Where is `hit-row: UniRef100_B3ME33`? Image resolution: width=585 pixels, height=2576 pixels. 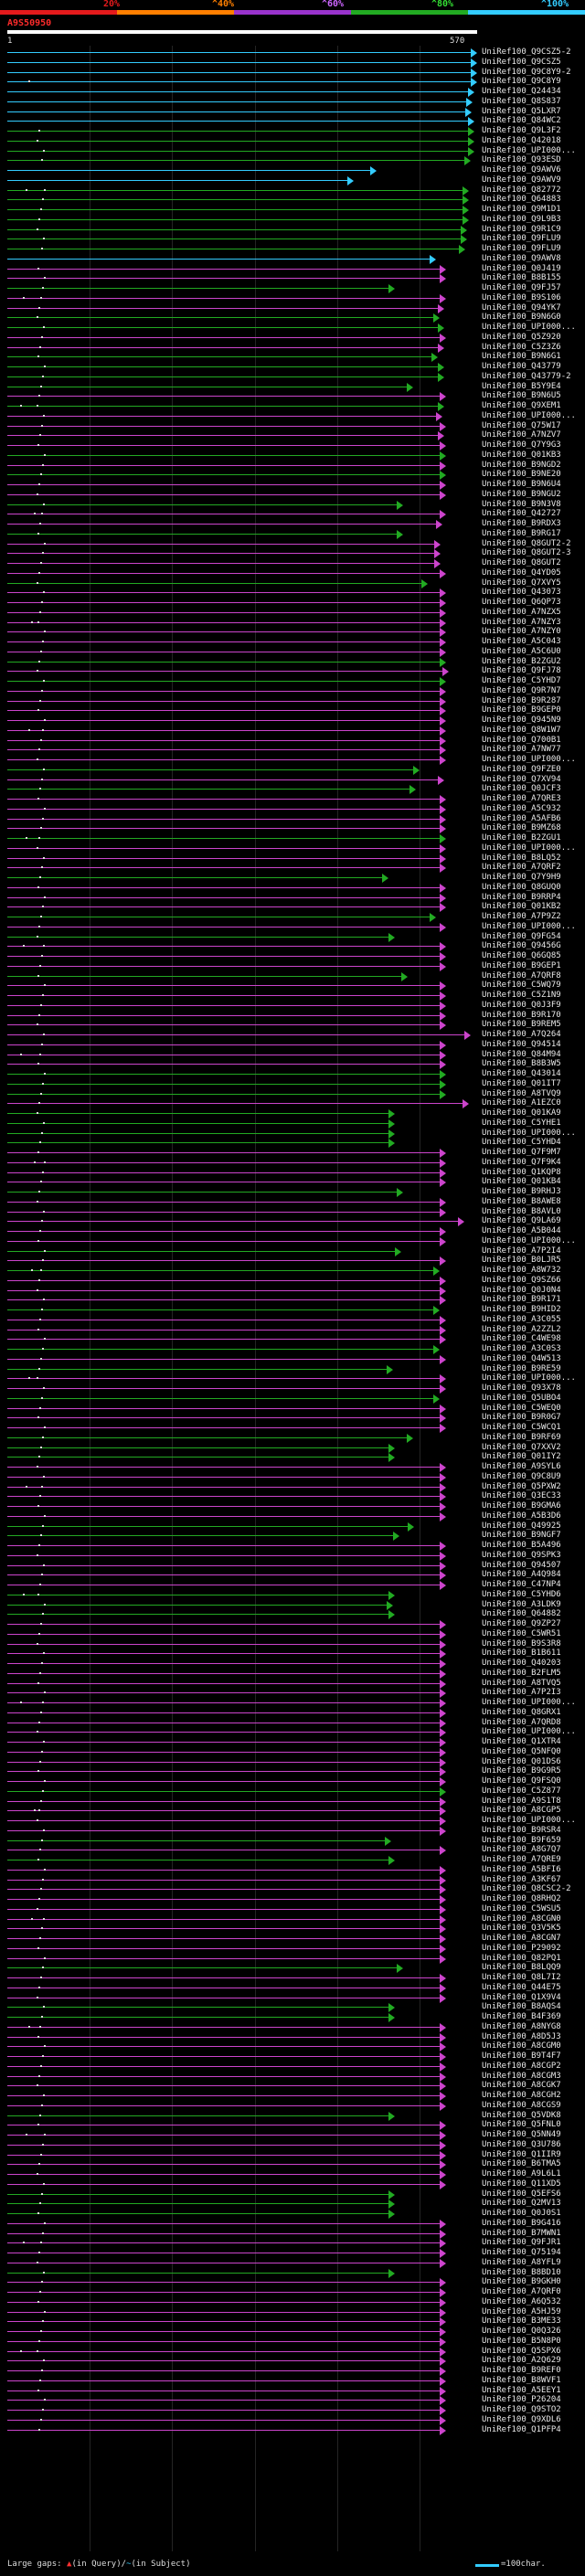
hit-row: UniRef100_B3ME33 is located at coordinates (293, 2321).